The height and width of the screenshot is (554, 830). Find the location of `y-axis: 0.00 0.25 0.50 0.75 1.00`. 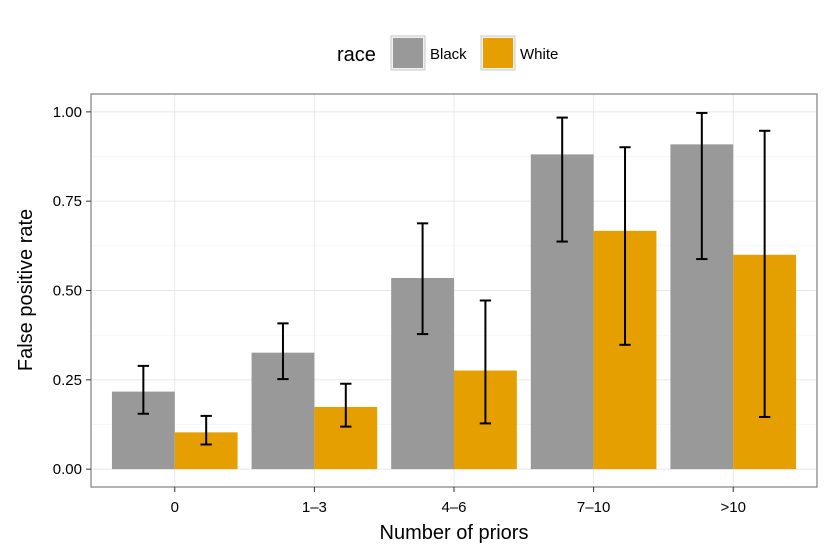

y-axis: 0.00 0.25 0.50 0.75 1.00 is located at coordinates (72, 291).